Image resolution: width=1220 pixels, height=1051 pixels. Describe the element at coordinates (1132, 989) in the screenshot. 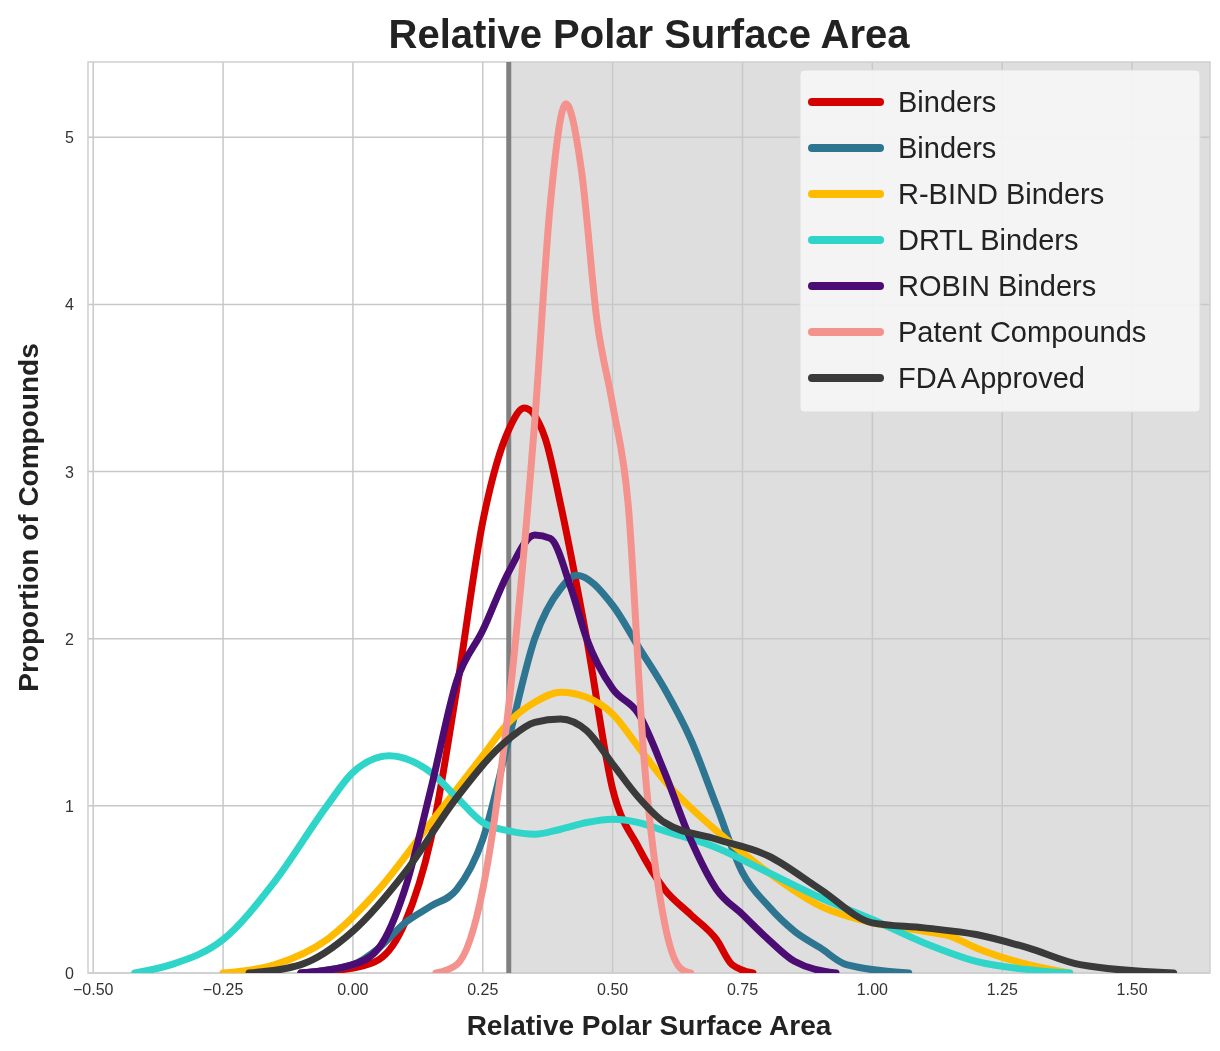

I see `x-tick-label: 1.50` at that location.